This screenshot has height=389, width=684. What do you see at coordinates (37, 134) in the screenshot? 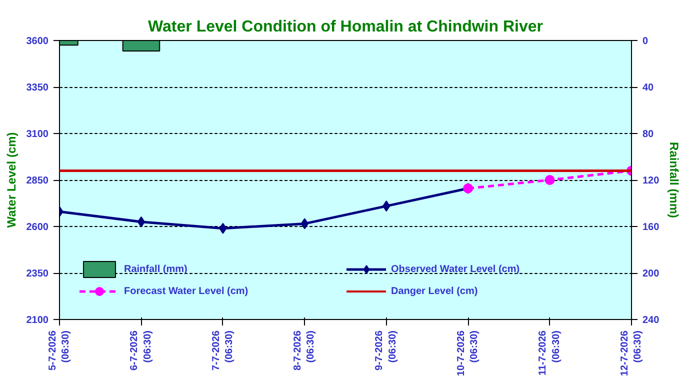
I see `y-tick-label: 3100` at bounding box center [37, 134].